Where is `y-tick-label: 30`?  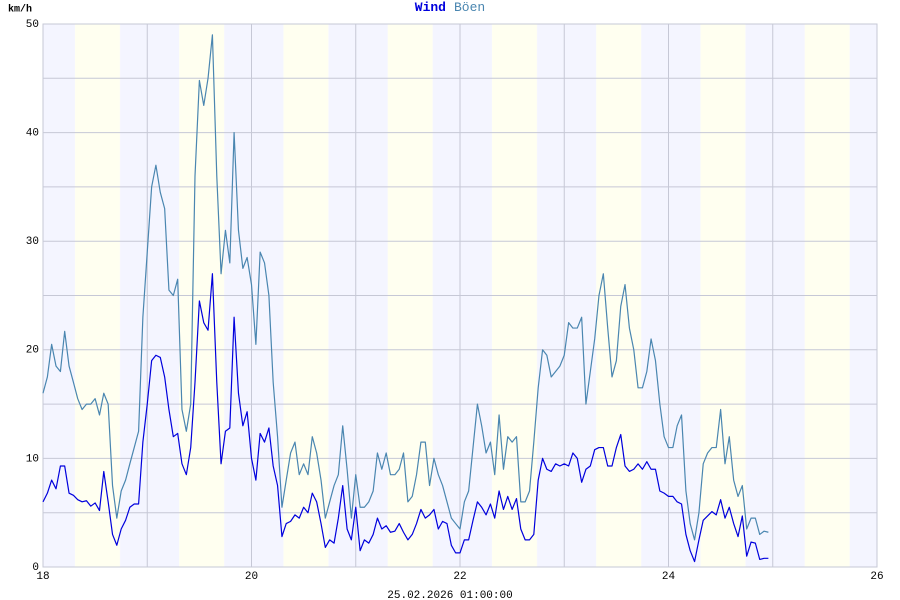
y-tick-label: 30 is located at coordinates (32, 242).